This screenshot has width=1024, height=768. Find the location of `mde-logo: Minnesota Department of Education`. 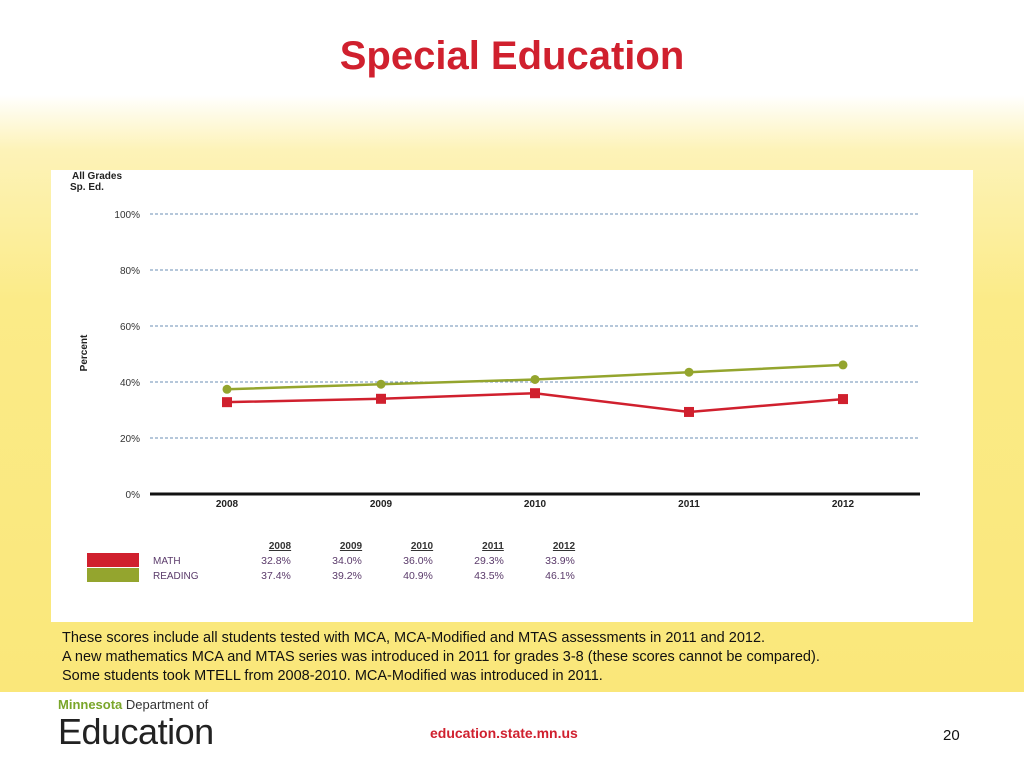

mde-logo: Minnesota Department of Education is located at coordinates (136, 724).